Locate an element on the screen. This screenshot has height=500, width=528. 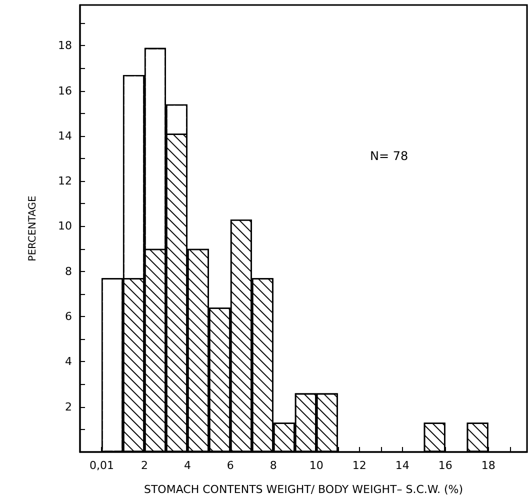
x-tick-label: 2 is located at coordinates (144, 465).